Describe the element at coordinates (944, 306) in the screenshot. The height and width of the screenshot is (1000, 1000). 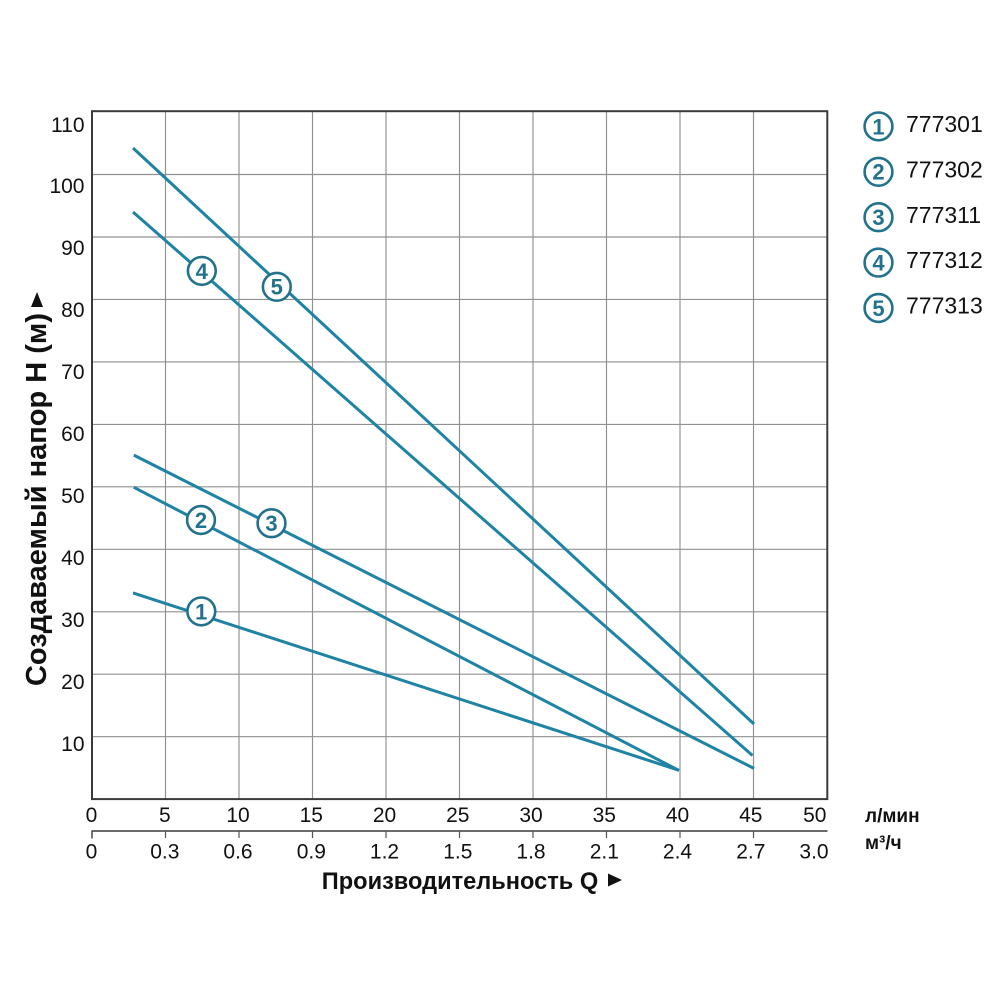
I see `svg-text: 777313` at that location.